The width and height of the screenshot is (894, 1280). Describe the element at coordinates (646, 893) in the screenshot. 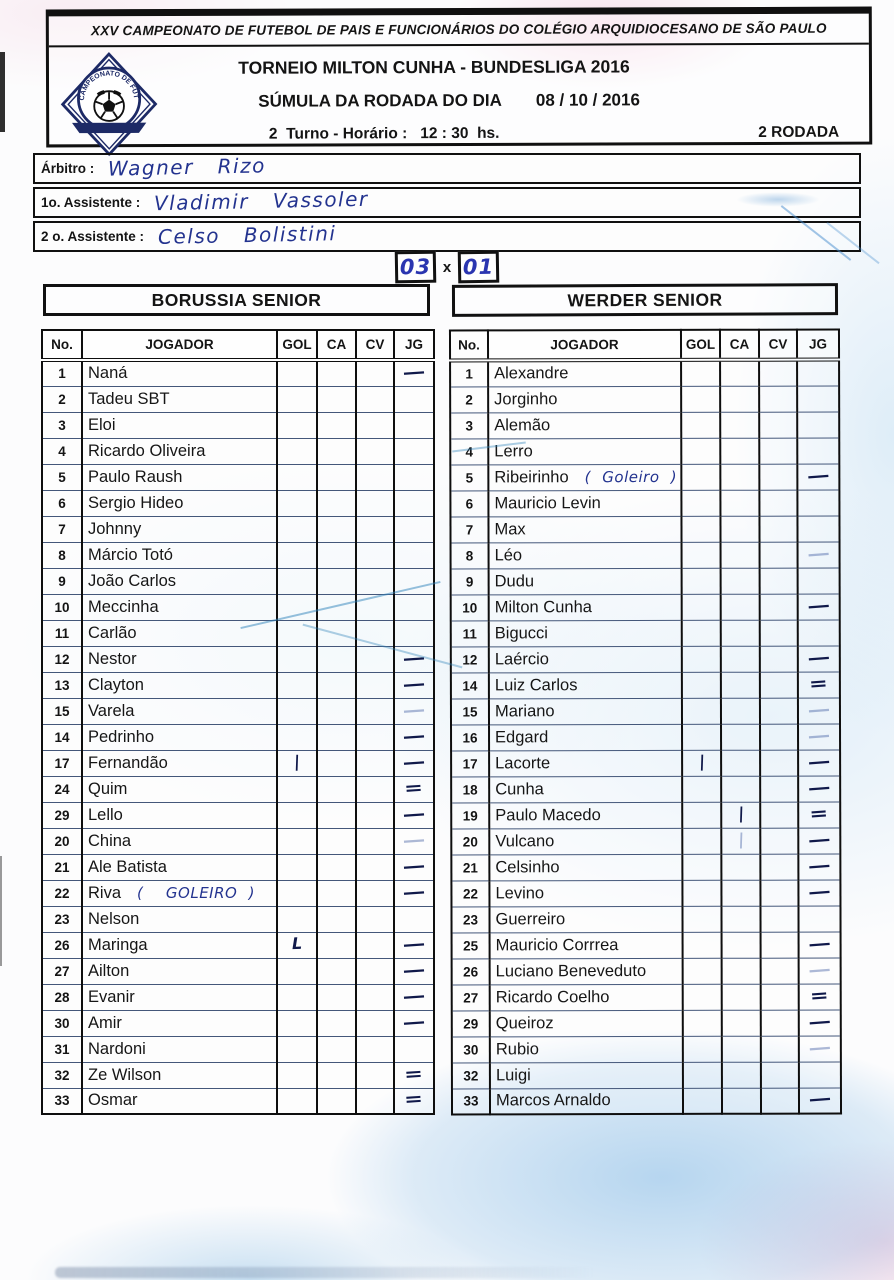

I see `player-row: 22 Levino —` at that location.